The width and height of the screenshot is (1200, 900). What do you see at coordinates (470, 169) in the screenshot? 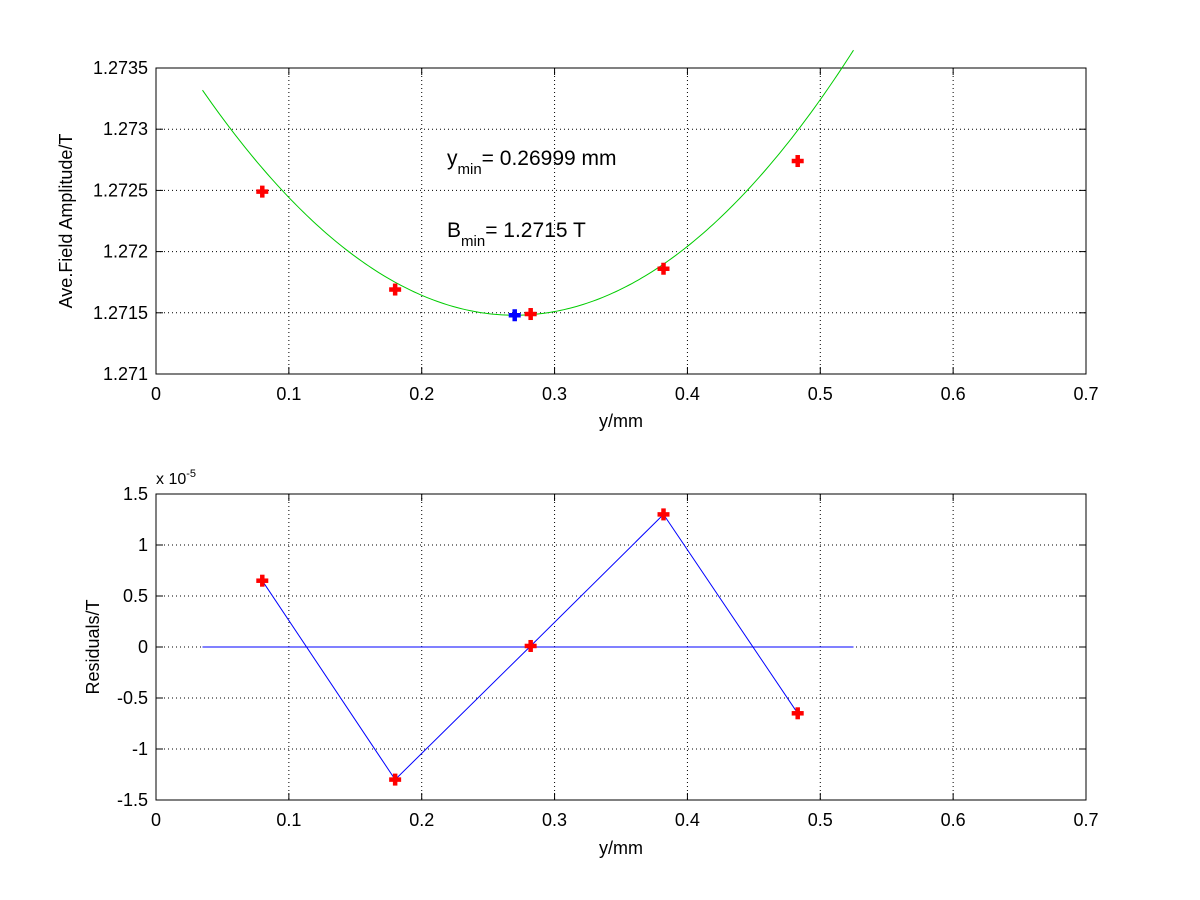
I see `ymin-subscript: min` at bounding box center [470, 169].